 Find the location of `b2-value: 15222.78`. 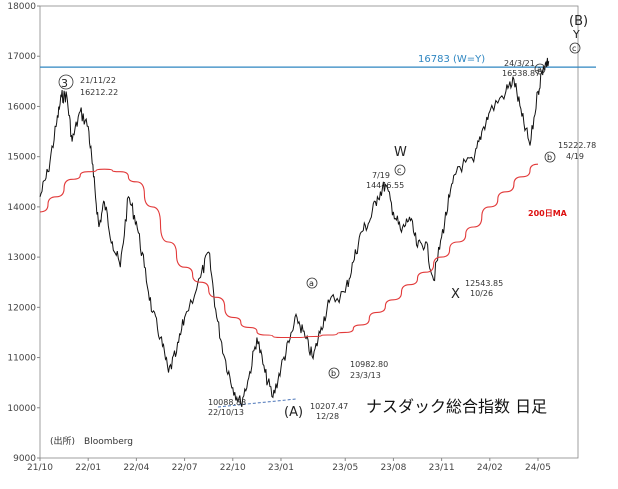

b2-value: 15222.78 is located at coordinates (577, 145).